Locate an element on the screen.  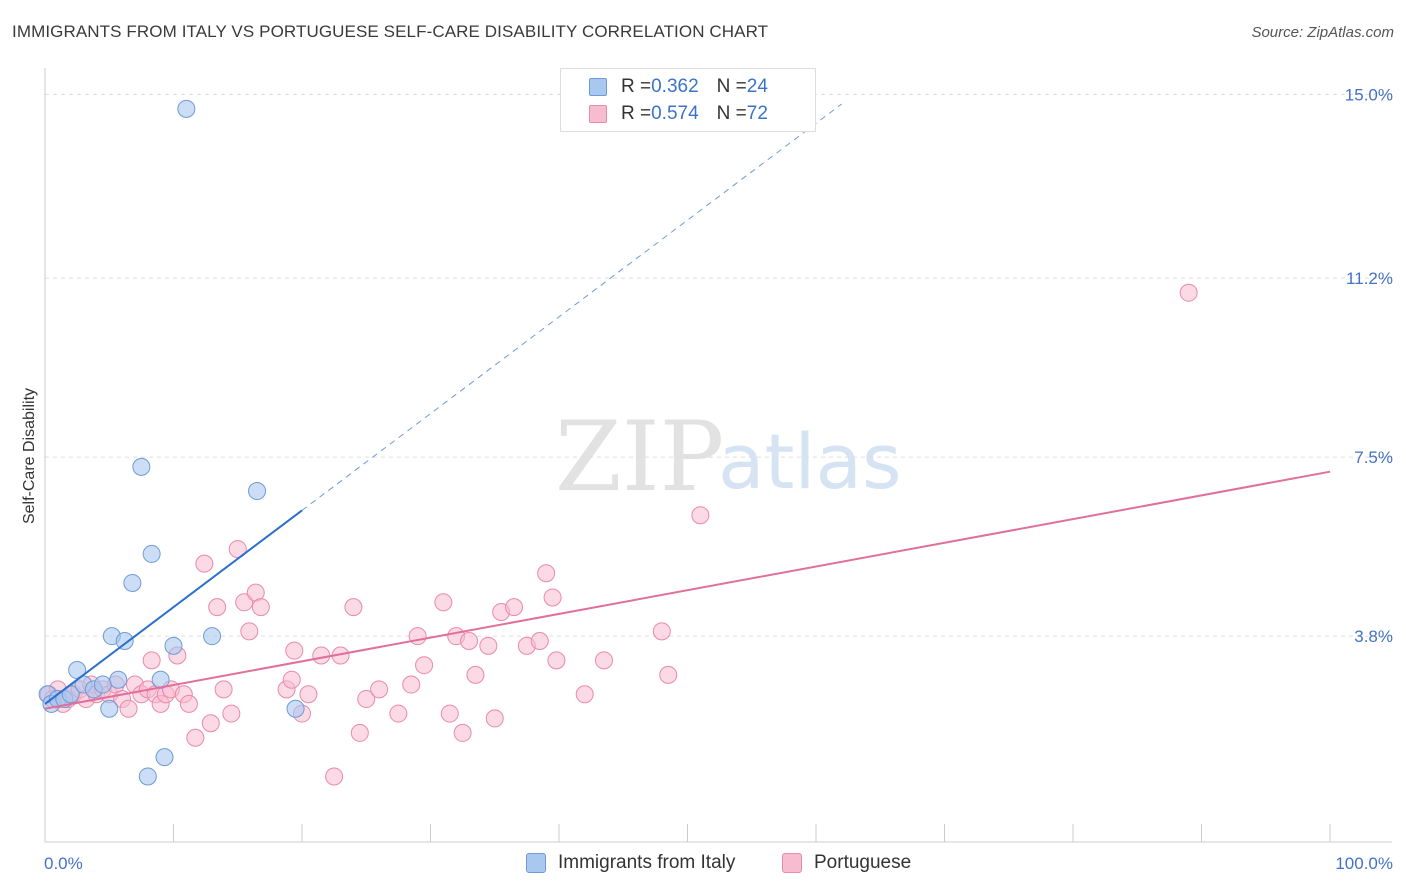
legend-item-portuguese: Portuguese is located at coordinates (846, 863).